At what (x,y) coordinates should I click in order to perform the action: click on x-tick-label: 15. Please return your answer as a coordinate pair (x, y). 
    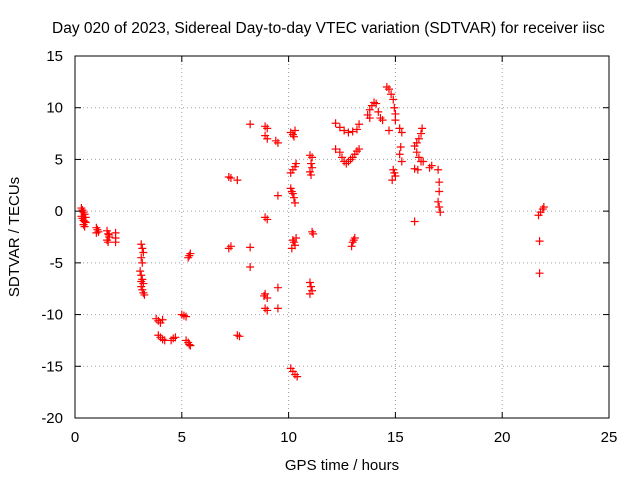
    Looking at the image, I should click on (395, 437).